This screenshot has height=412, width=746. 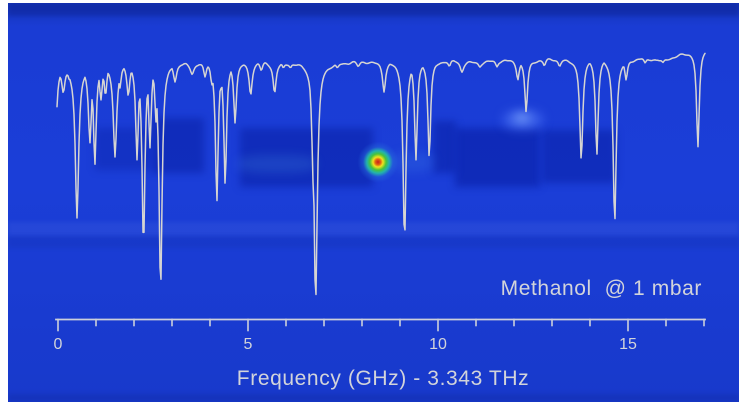 What do you see at coordinates (380, 335) in the screenshot?
I see `x-axis: 0 5 10 15` at bounding box center [380, 335].